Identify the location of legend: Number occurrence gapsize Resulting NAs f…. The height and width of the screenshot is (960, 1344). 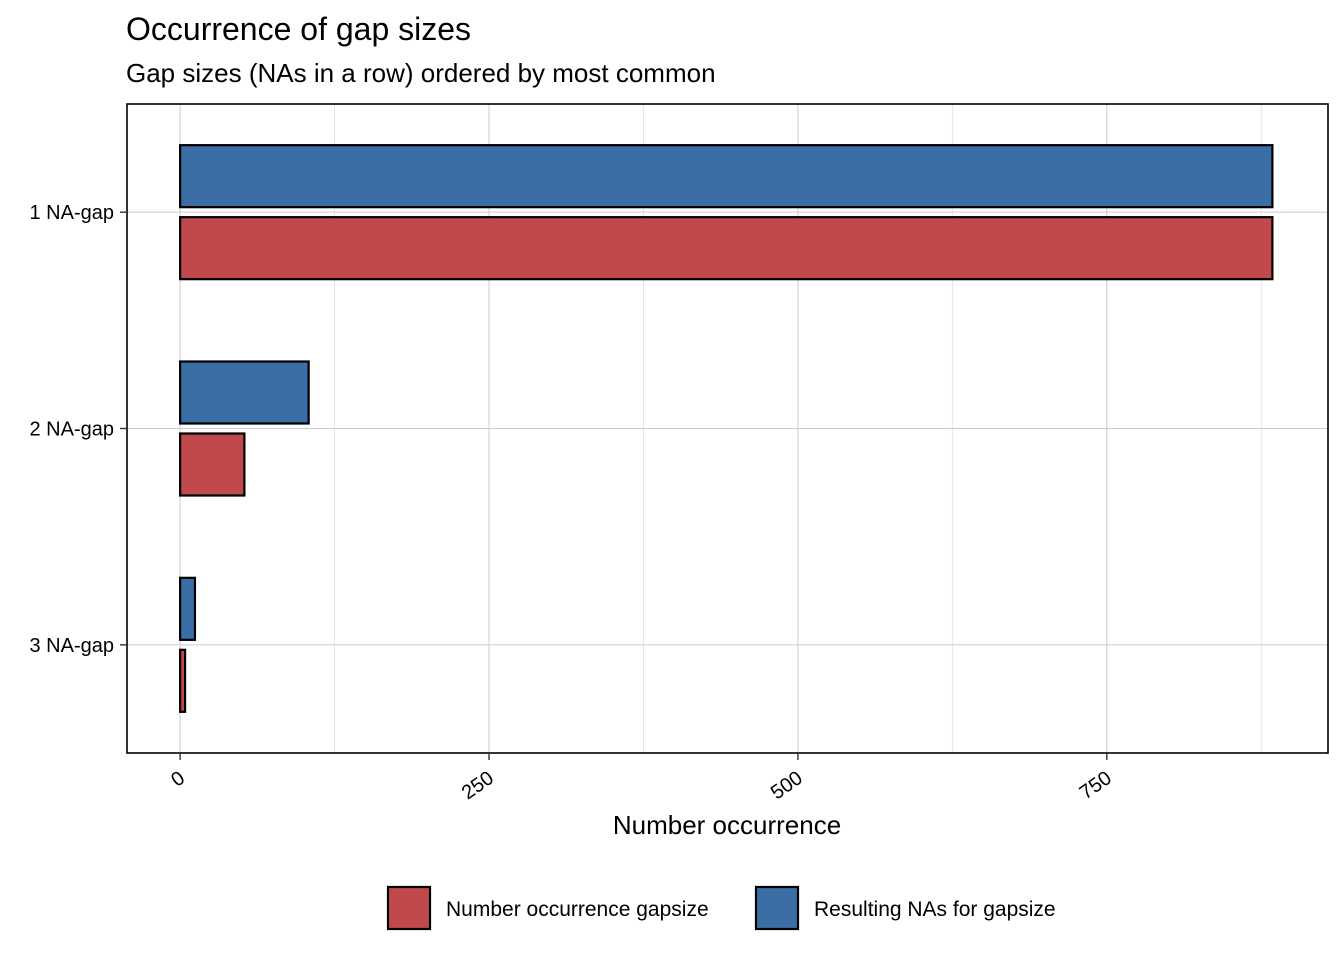
(721, 908).